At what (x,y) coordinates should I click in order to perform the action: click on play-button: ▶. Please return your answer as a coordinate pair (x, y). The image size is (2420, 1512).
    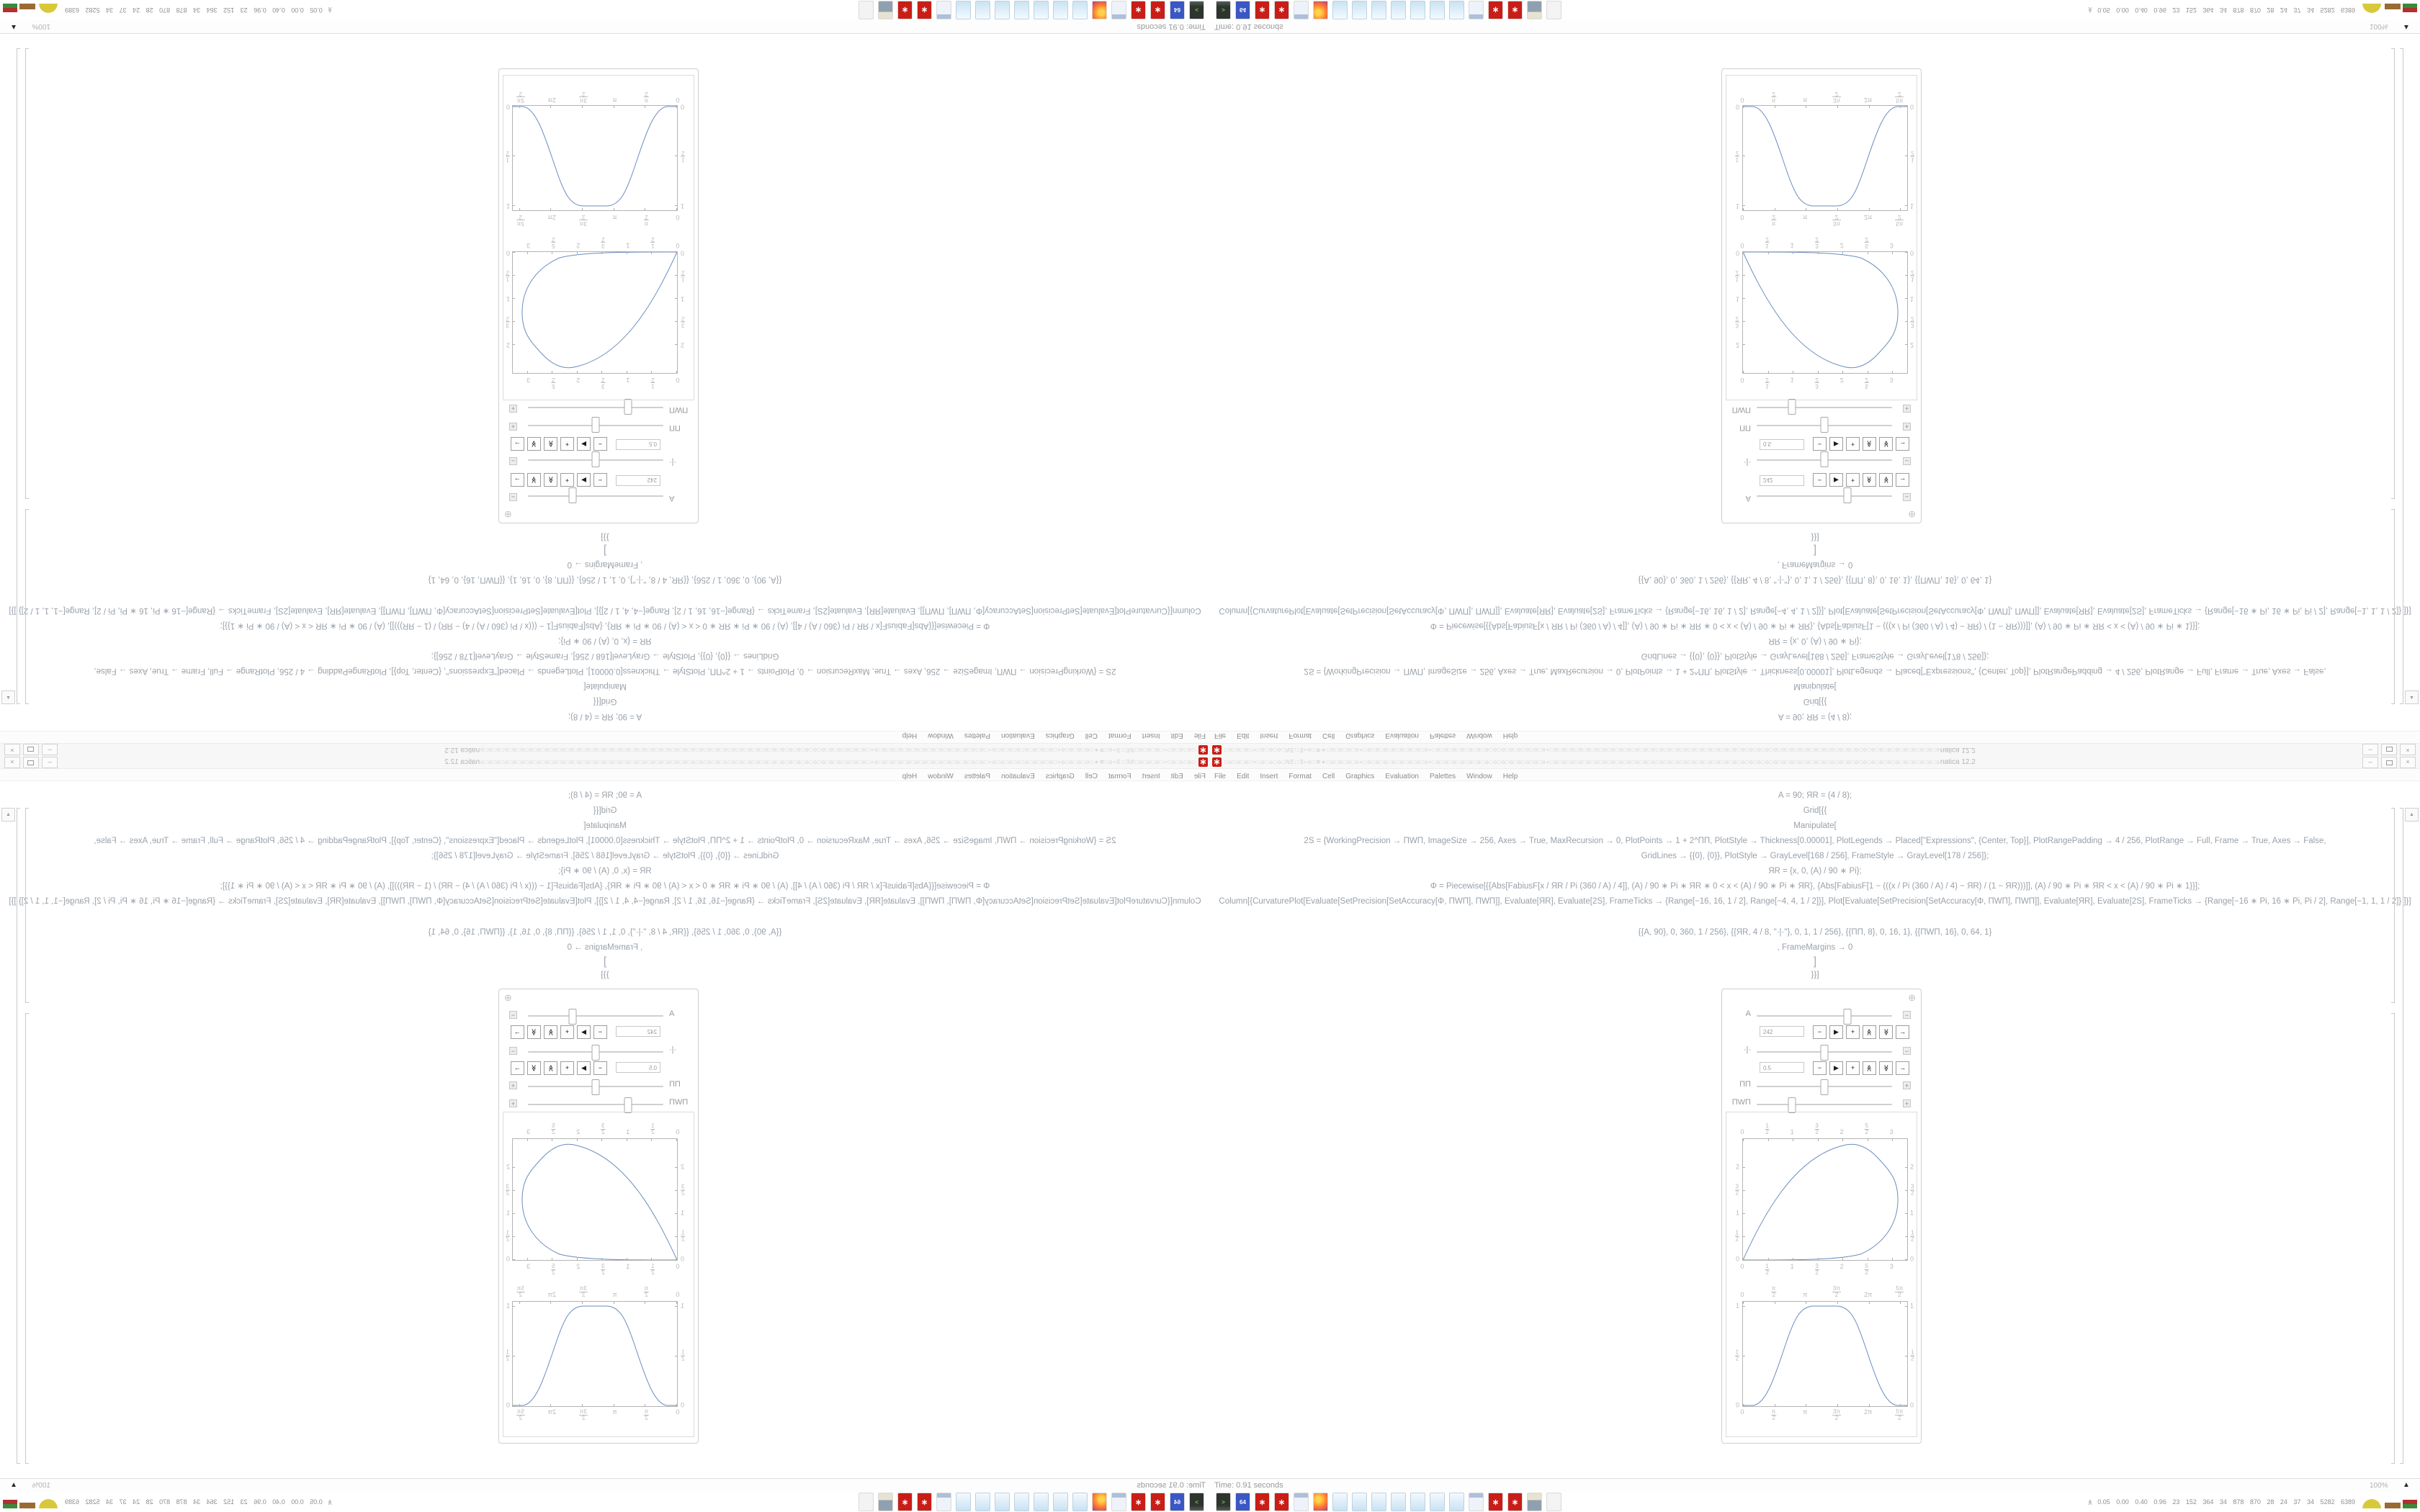
    Looking at the image, I should click on (1836, 1068).